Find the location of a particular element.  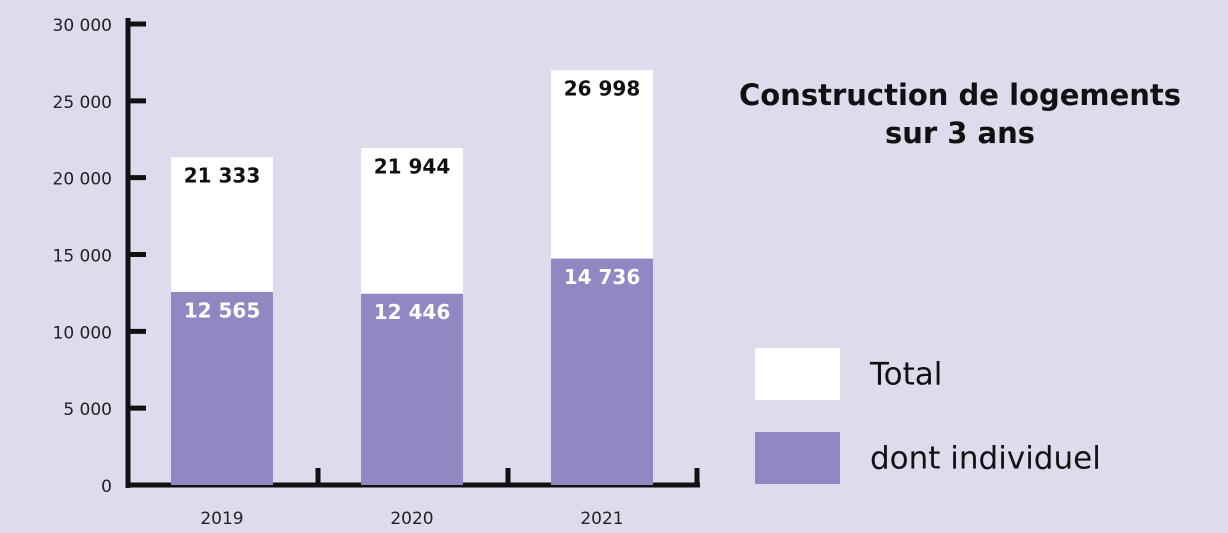

legend-label: Total is located at coordinates (905, 375).